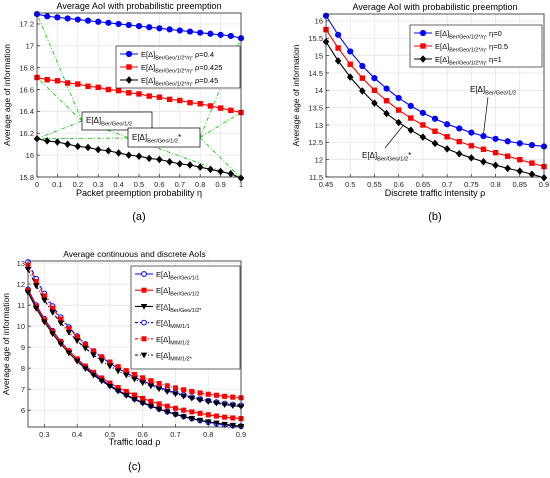 The width and height of the screenshot is (550, 478). What do you see at coordinates (486, 115) in the screenshot?
I see `annotation-arrow` at bounding box center [486, 115].